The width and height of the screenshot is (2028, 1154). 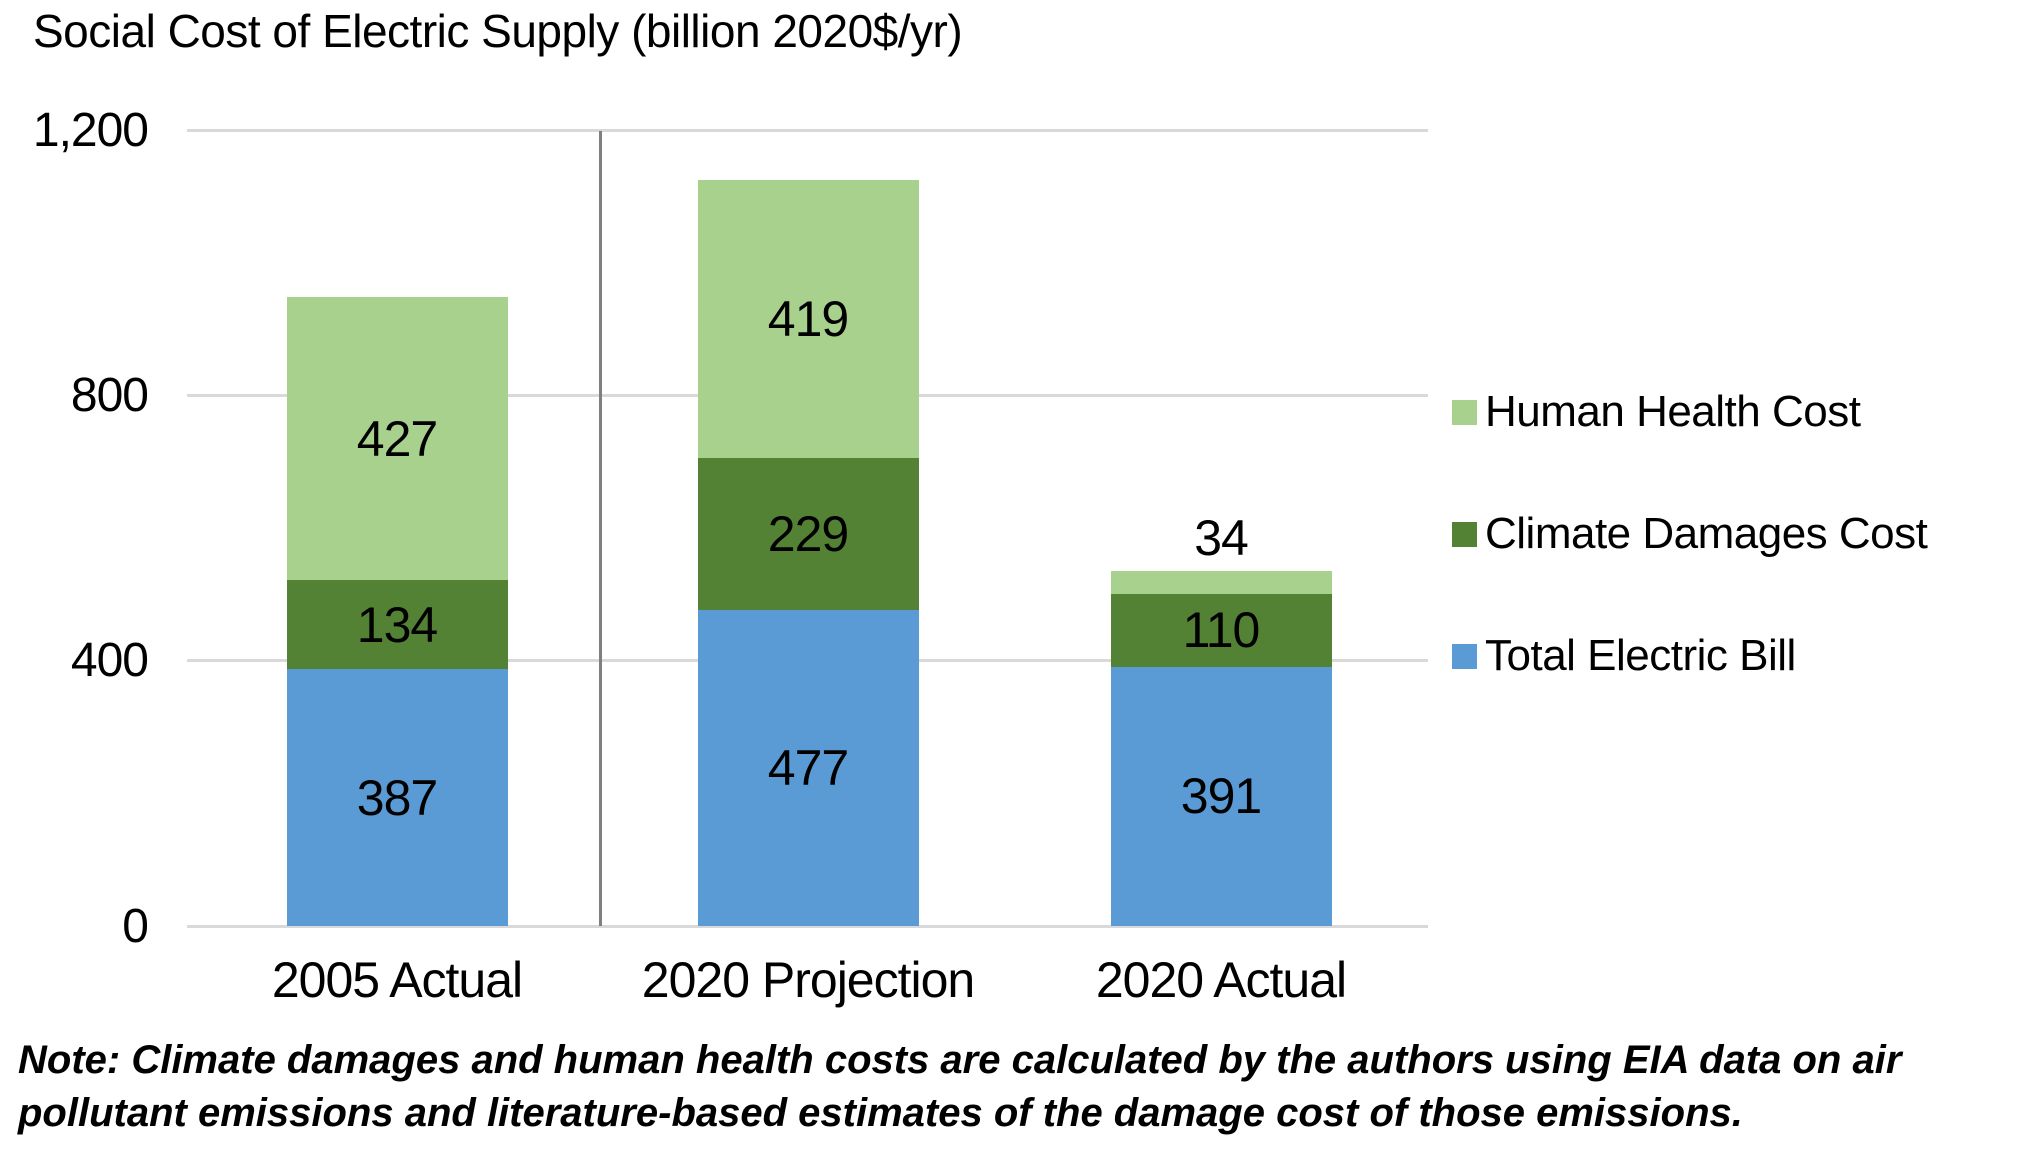 What do you see at coordinates (1221, 582) in the screenshot?
I see `bar-segment-human-health-cost` at bounding box center [1221, 582].